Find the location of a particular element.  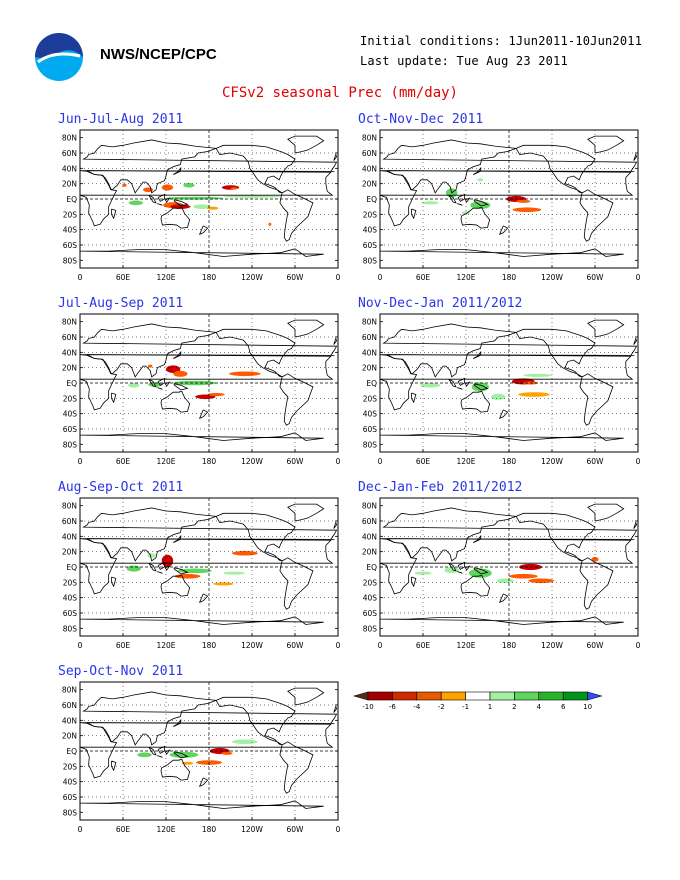

lat-label: 80S is located at coordinates (370, 628).